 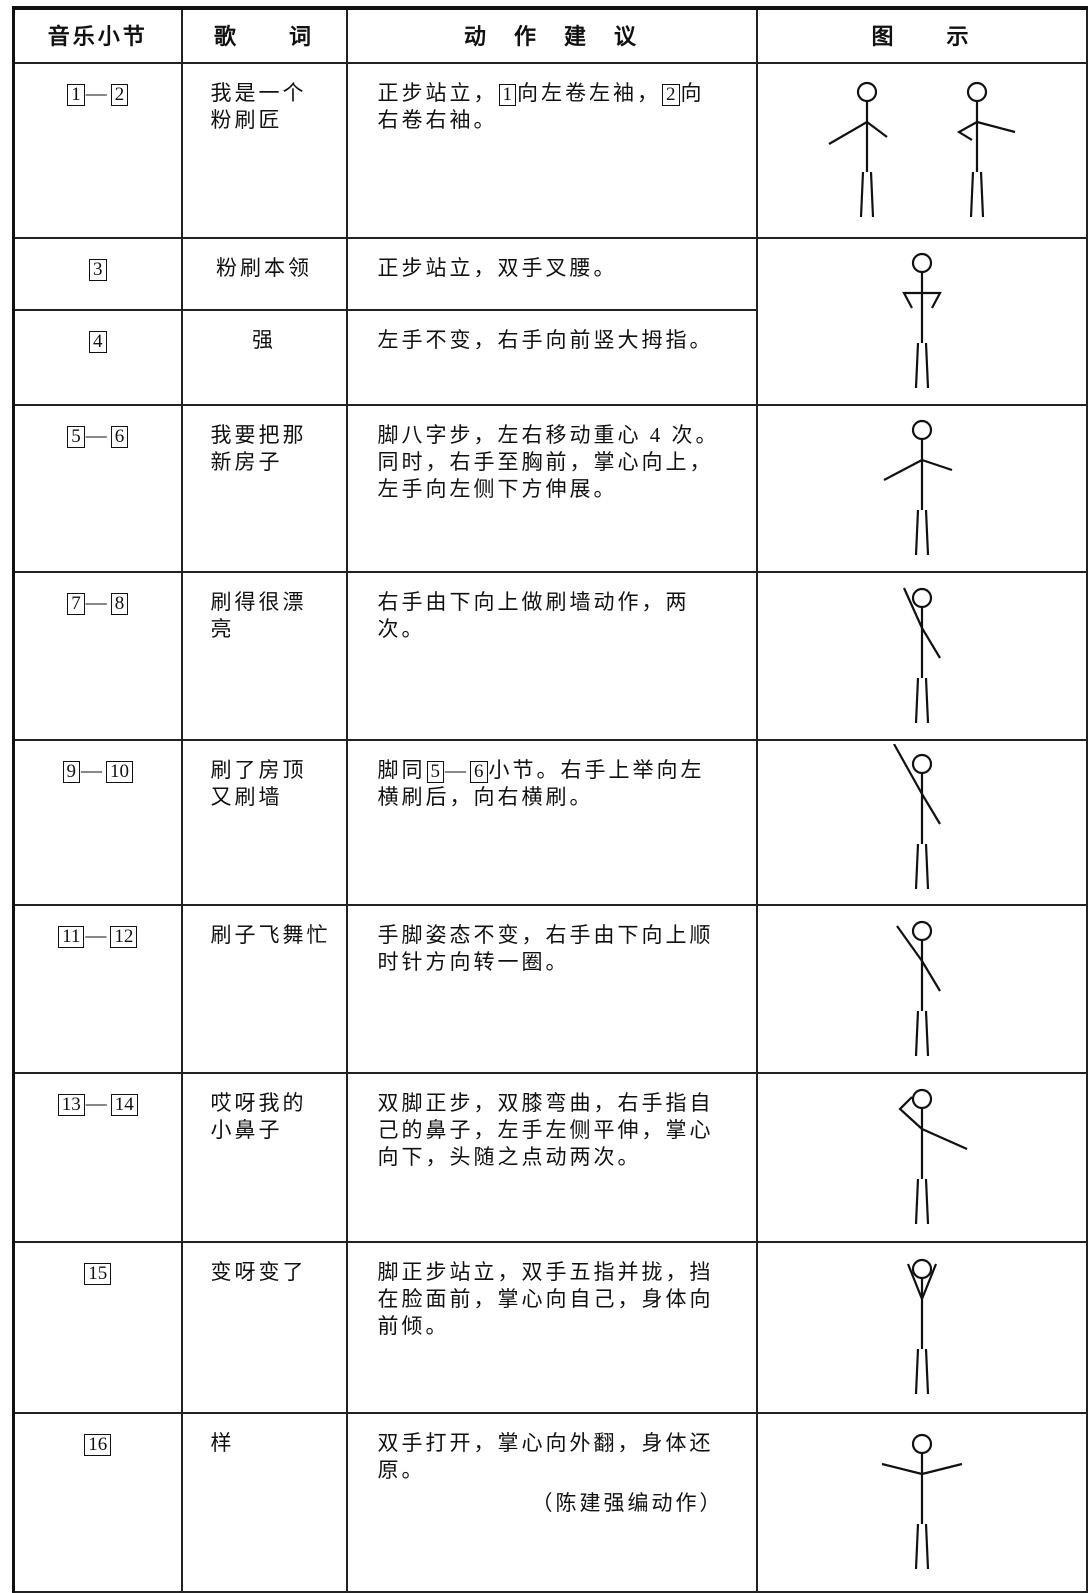 What do you see at coordinates (551, 822) in the screenshot?
I see `action-cell: 脚同 5—6 小节。右手上举向左横刷后，向右横刷。` at bounding box center [551, 822].